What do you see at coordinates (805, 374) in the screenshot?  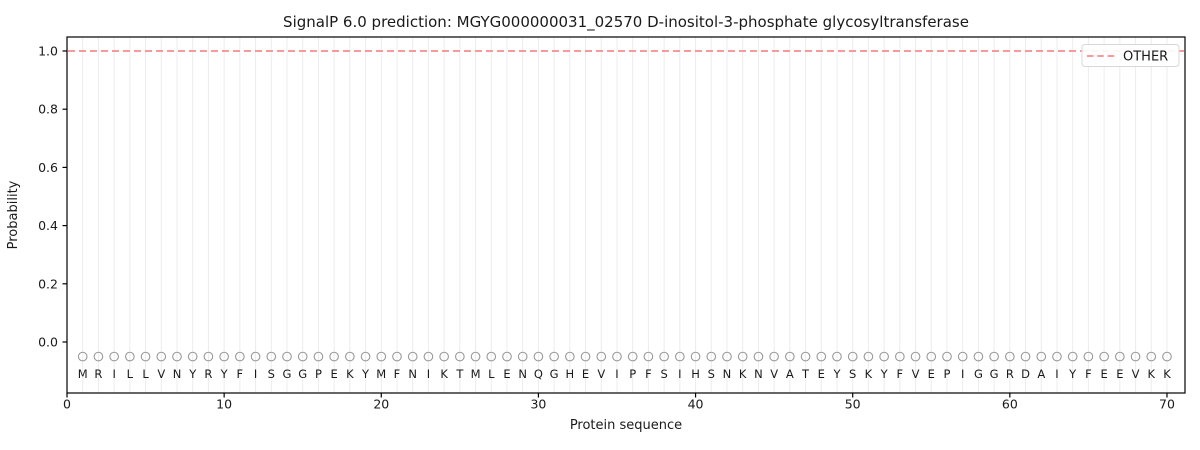 I see `residue-letter: T` at bounding box center [805, 374].